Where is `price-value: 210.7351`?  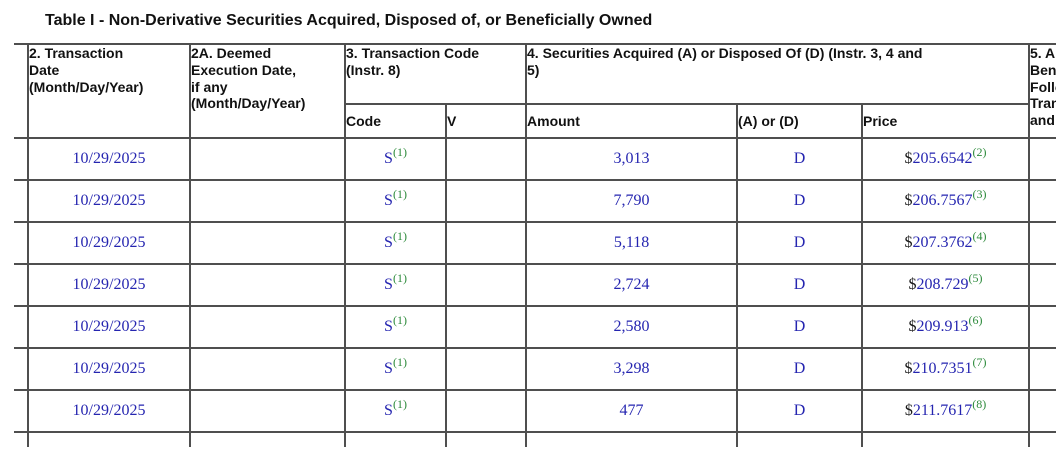
price-value: 210.7351 is located at coordinates (942, 368).